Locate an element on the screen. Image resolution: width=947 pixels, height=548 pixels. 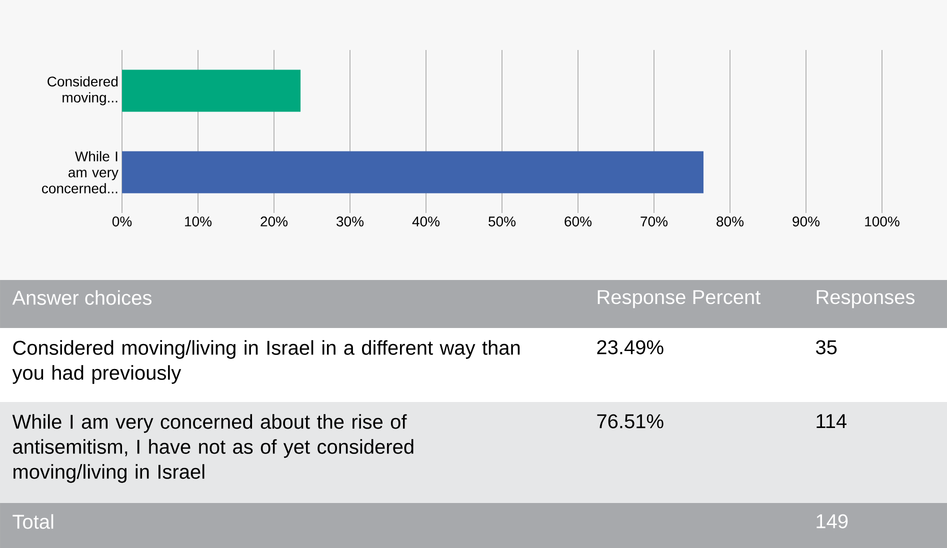
text: 149 is located at coordinates (832, 521).